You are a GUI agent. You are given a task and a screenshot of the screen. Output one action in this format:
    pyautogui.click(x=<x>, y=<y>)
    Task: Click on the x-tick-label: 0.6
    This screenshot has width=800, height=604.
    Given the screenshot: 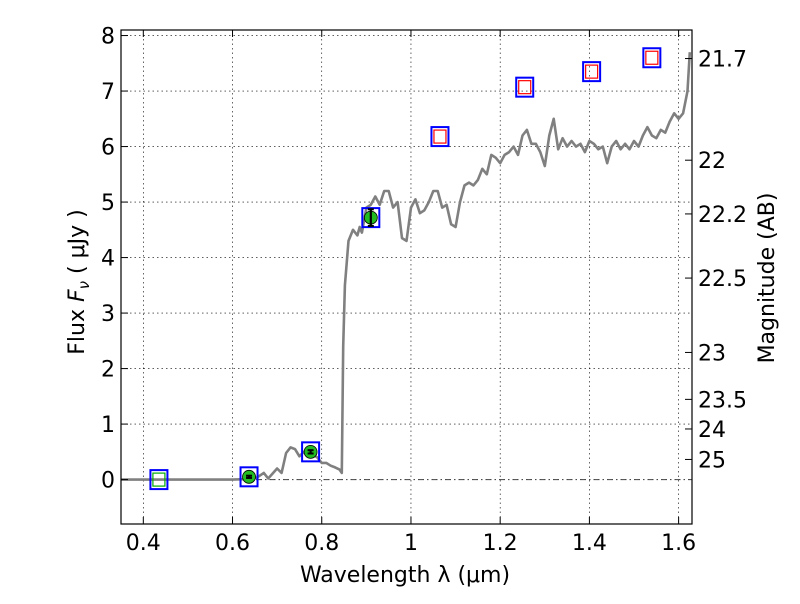 What is the action you would take?
    pyautogui.click(x=232, y=543)
    